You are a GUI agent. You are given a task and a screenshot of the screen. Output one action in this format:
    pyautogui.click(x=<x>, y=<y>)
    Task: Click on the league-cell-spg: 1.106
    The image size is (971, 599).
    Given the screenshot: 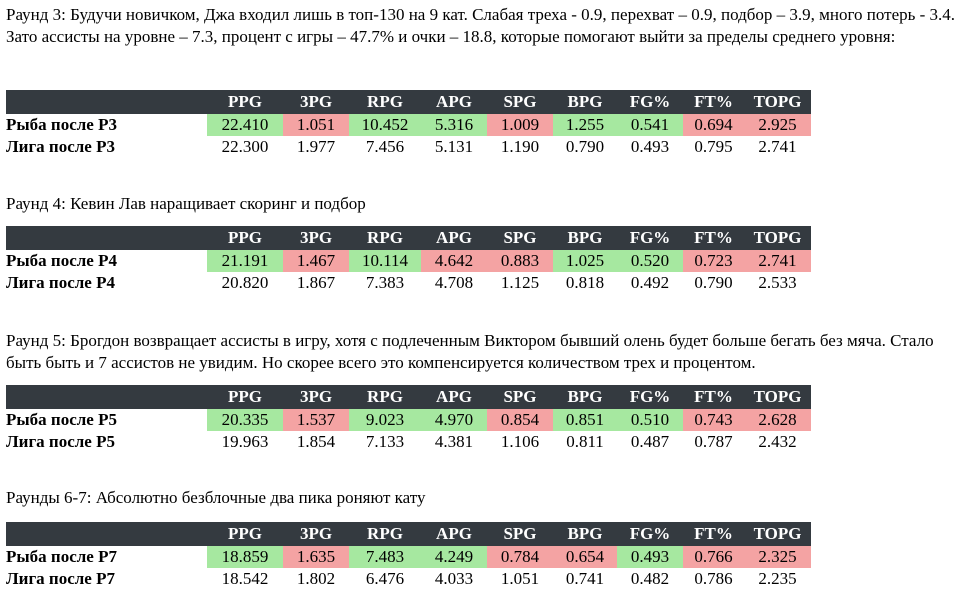 What is the action you would take?
    pyautogui.click(x=520, y=441)
    